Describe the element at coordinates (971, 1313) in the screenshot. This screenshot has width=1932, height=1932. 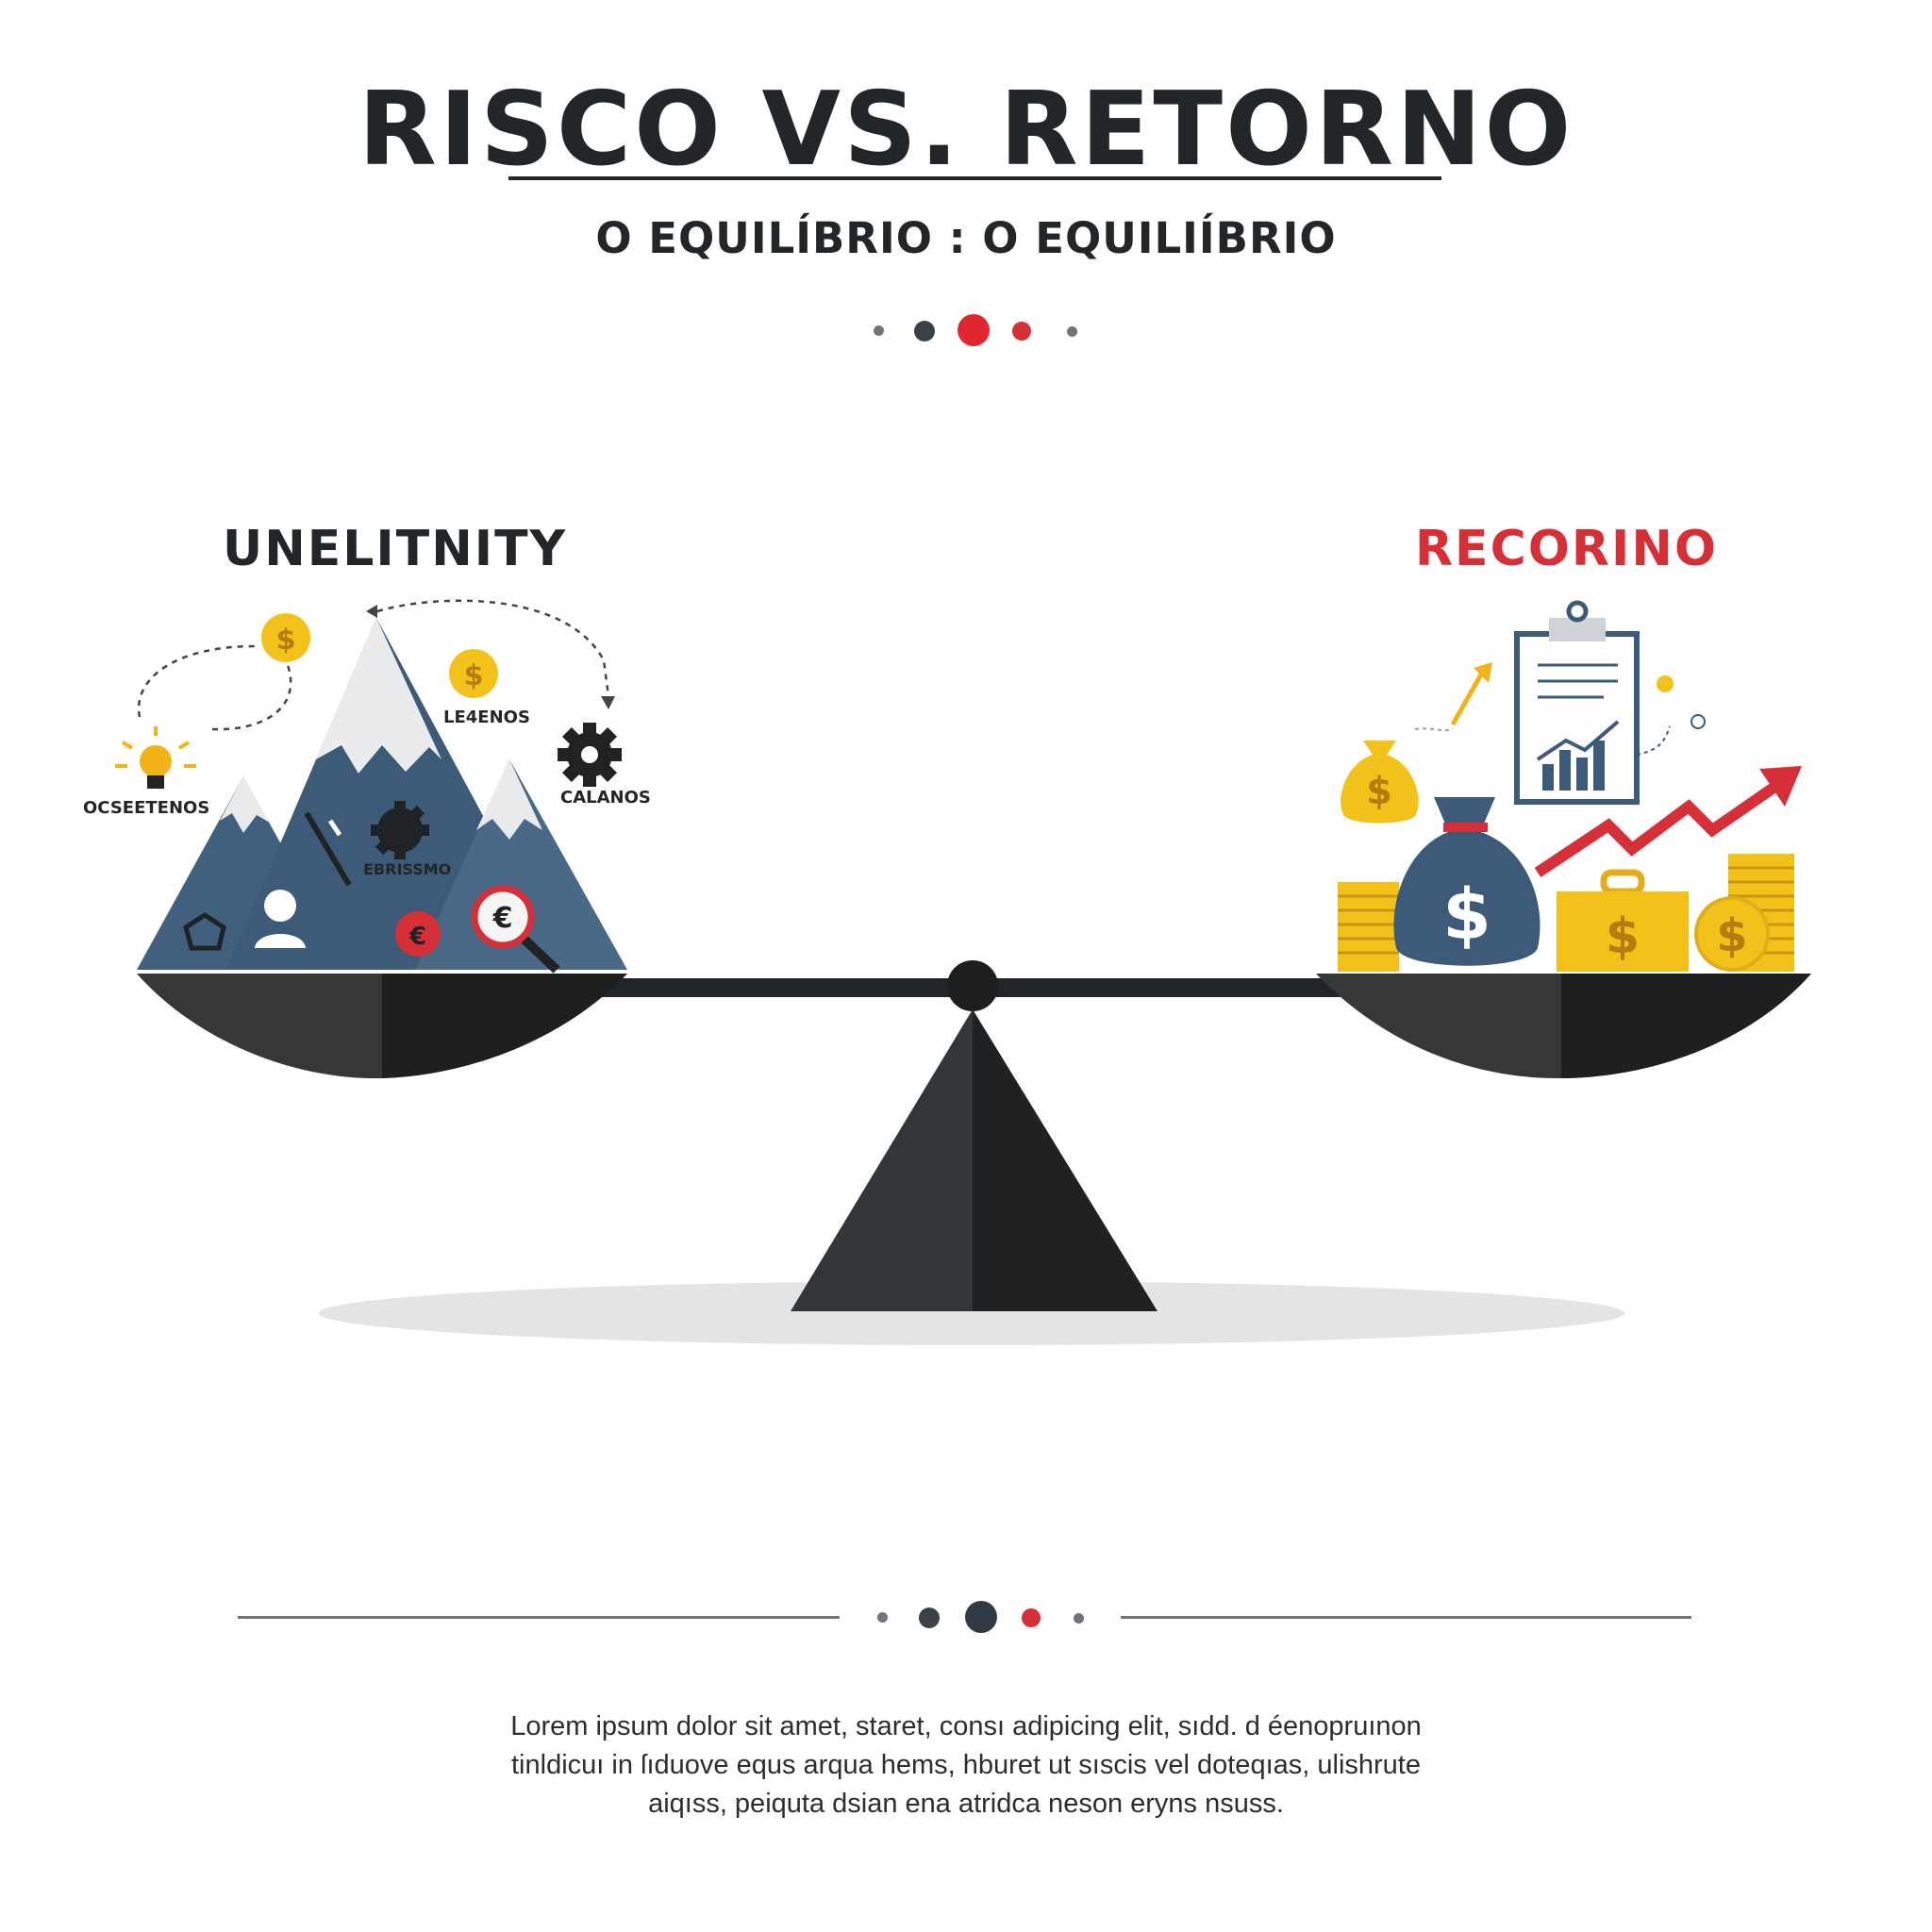
I see `floor-shadow` at that location.